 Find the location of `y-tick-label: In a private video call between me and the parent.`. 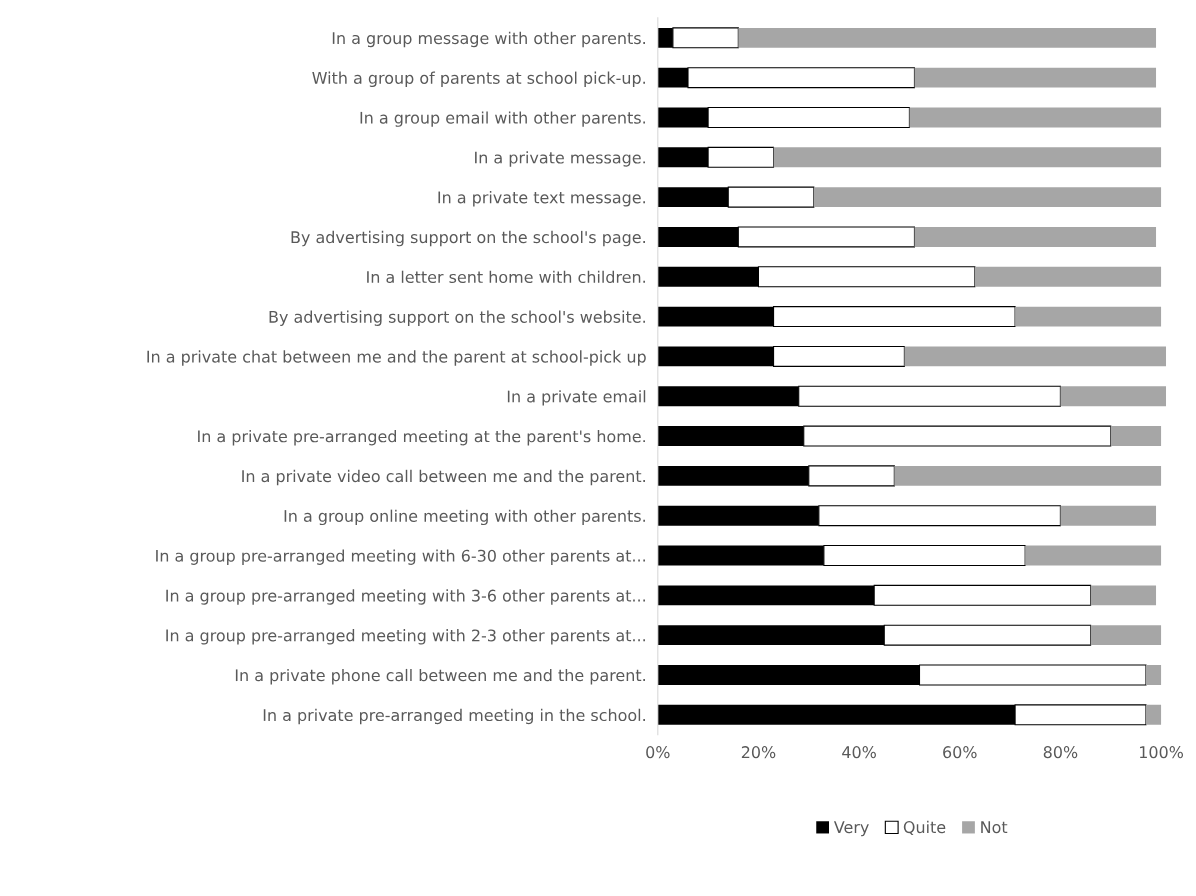

y-tick-label: In a private video call between me and the parent. is located at coordinates (443, 477).